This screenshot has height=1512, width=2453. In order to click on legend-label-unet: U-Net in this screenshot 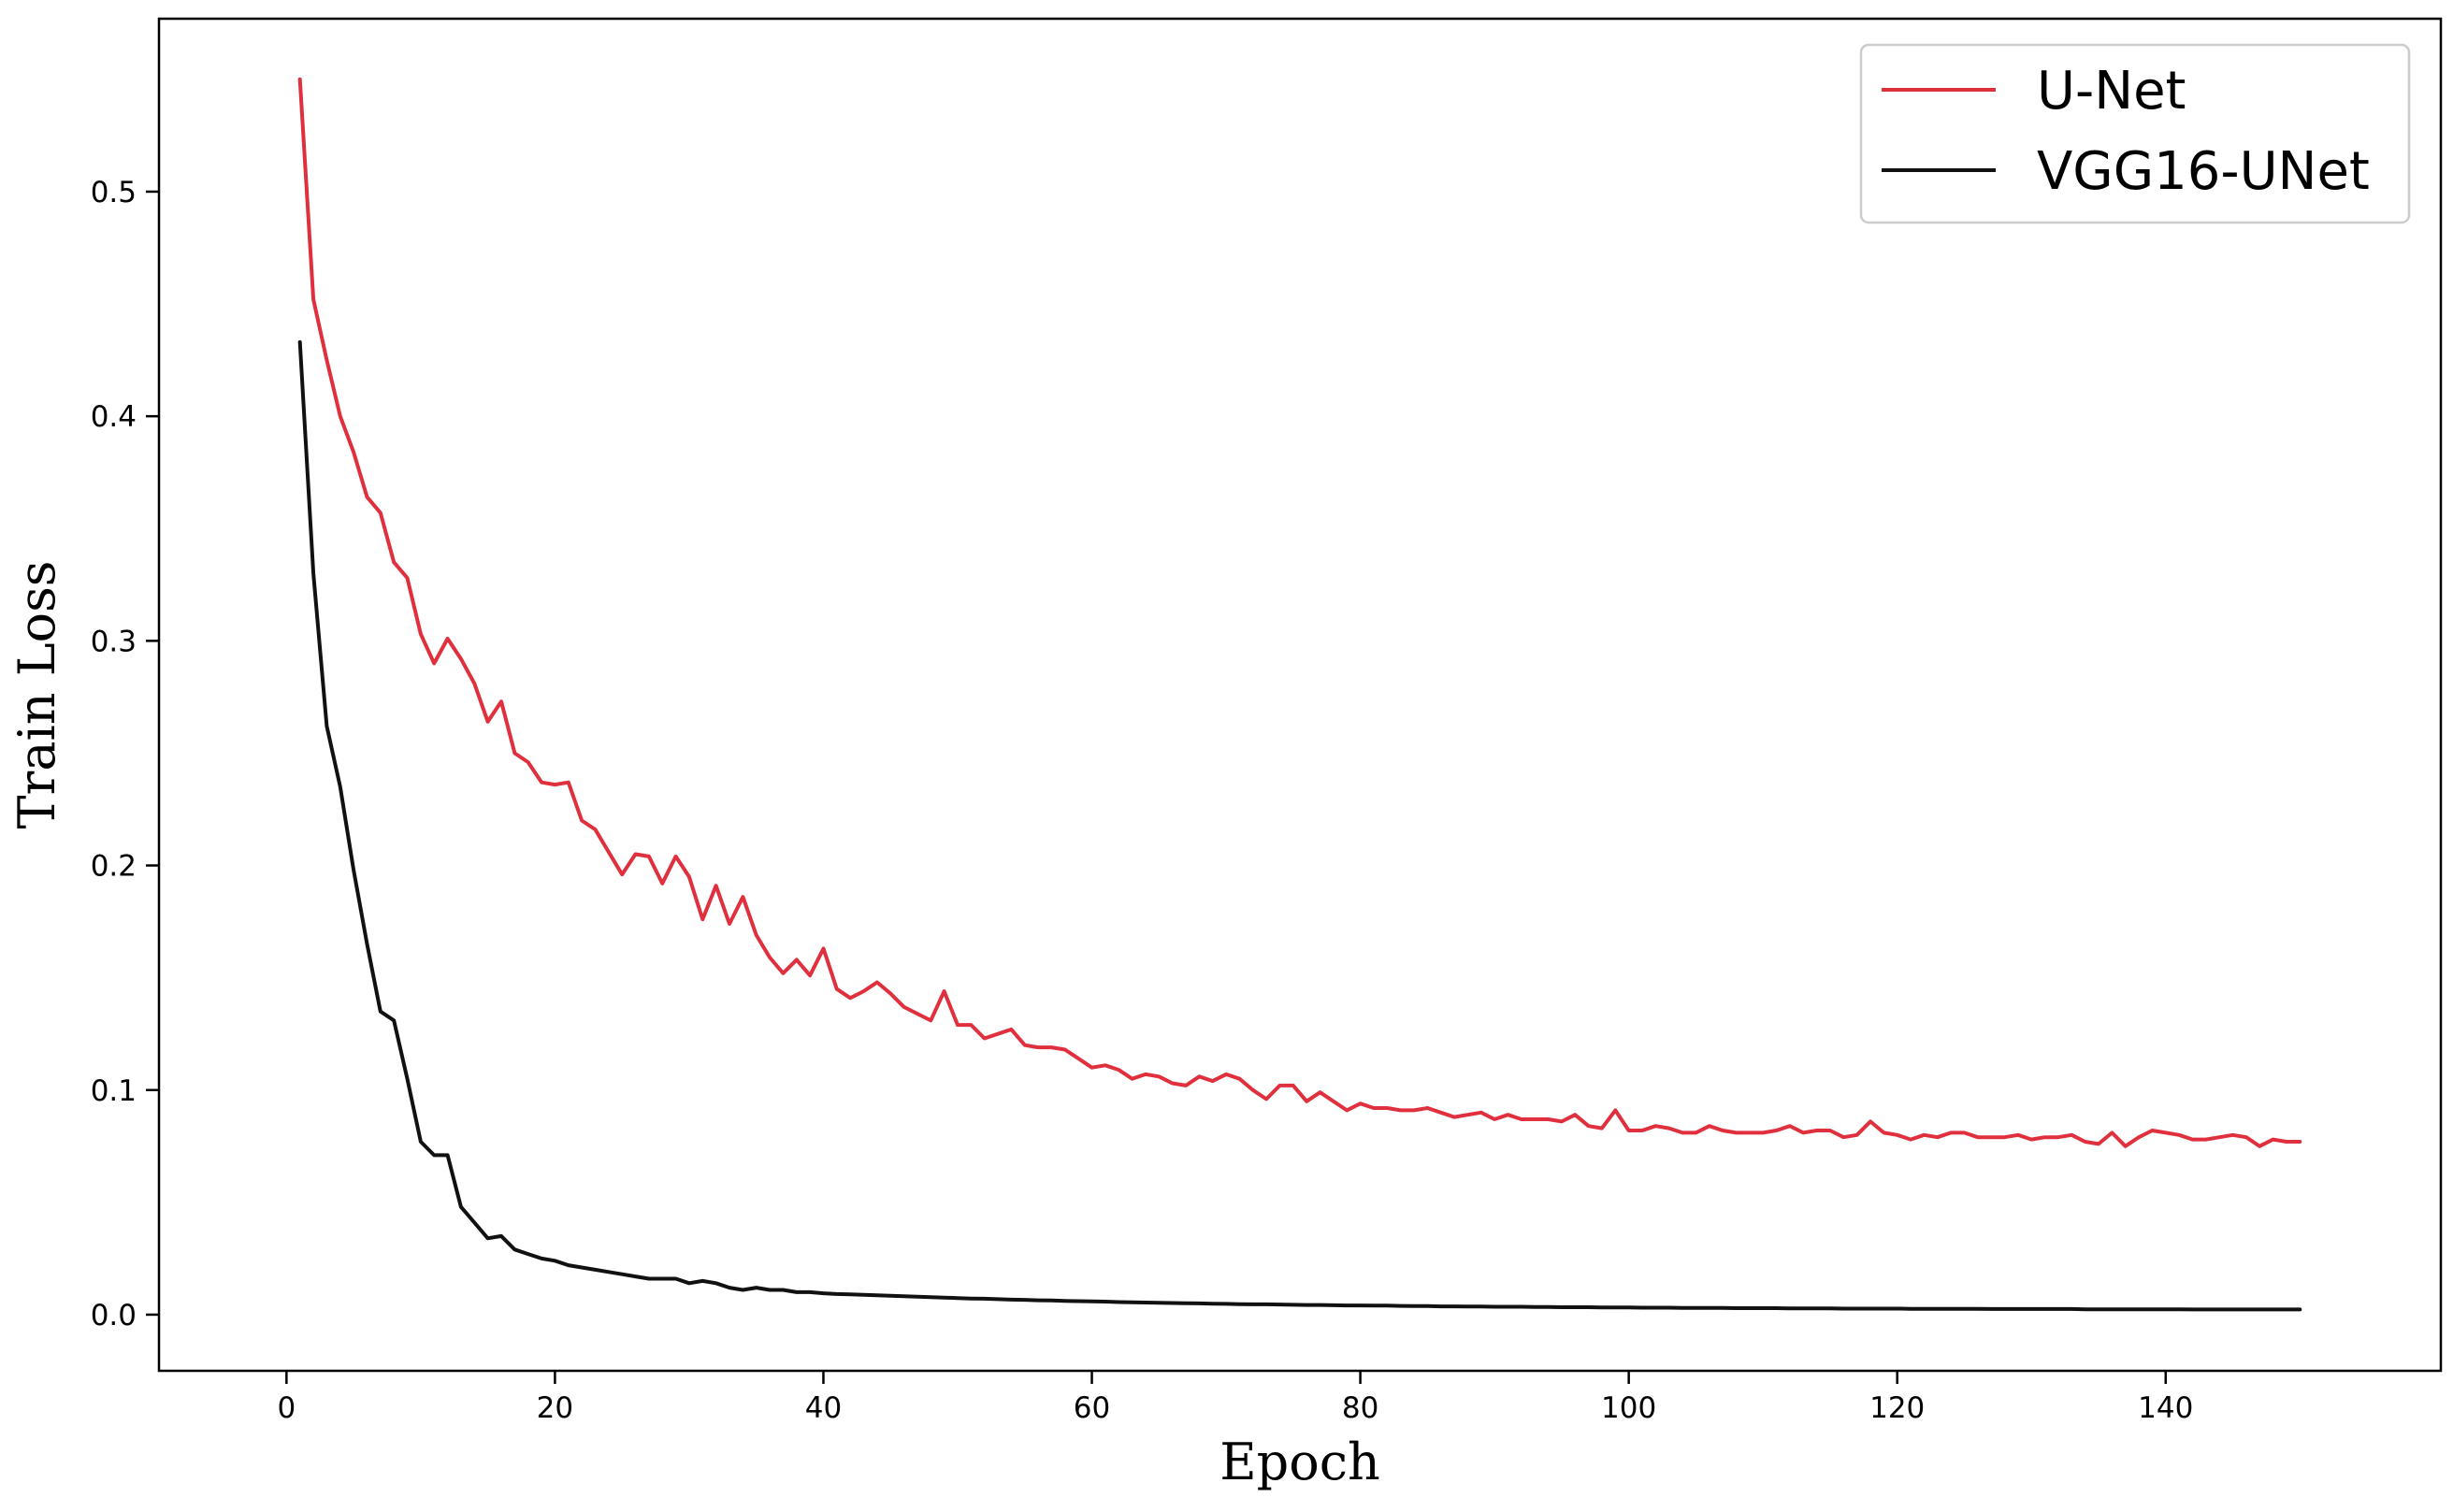, I will do `click(2111, 91)`.